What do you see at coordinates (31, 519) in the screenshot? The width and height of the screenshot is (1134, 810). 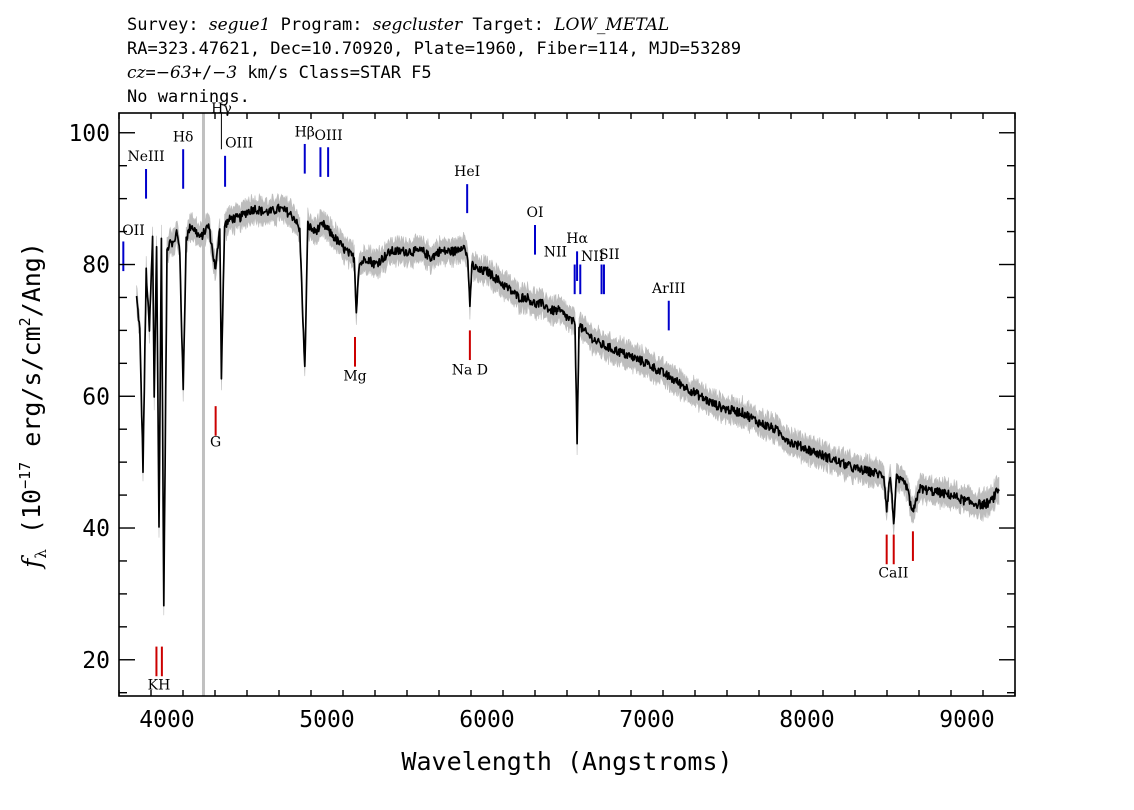 I see `y-label-prefix: (10` at bounding box center [31, 519].